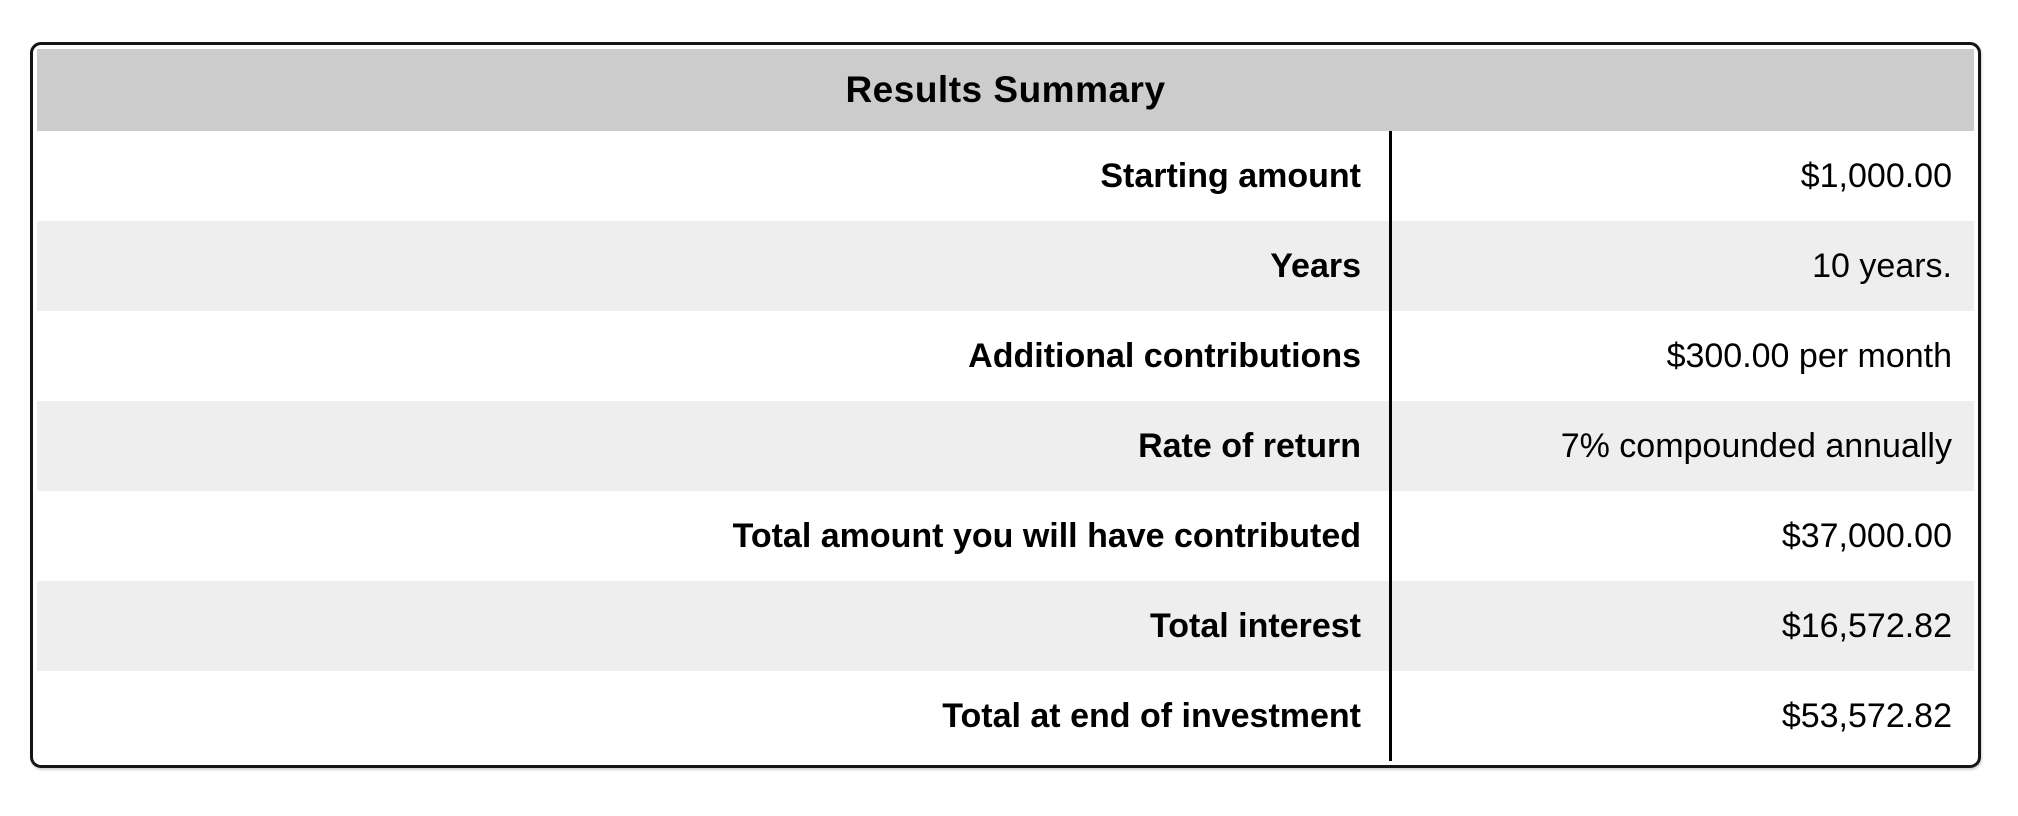 The height and width of the screenshot is (816, 2018). Describe the element at coordinates (1230, 175) in the screenshot. I see `row-label: Starting amount` at that location.